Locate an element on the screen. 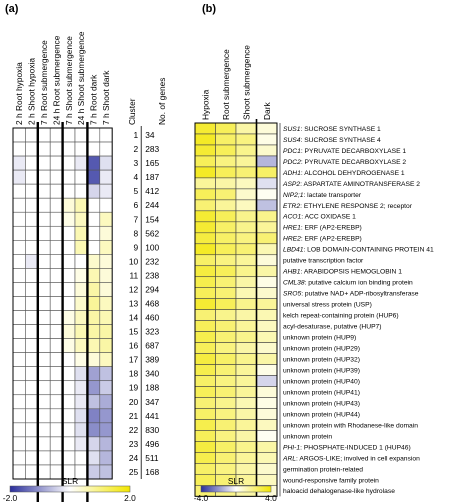 The width and height of the screenshot is (474, 502). heatmap-cell-a-r11-c7 is located at coordinates (94, 275).